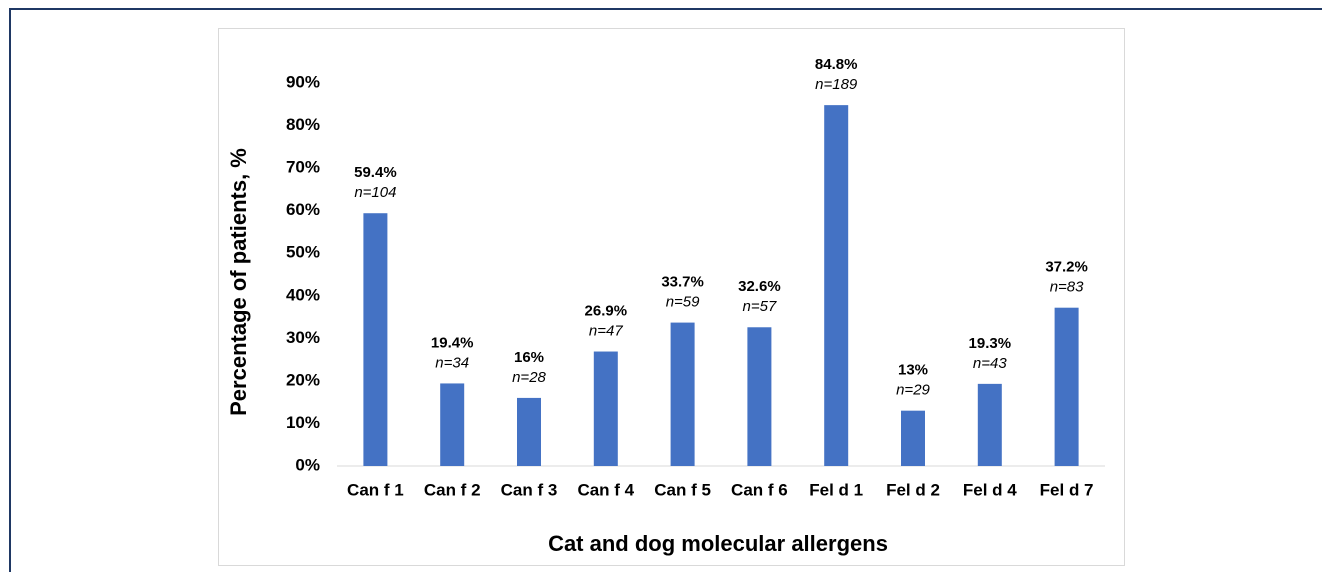 The height and width of the screenshot is (572, 1322). Describe the element at coordinates (913, 390) in the screenshot. I see `count-label: n=29` at that location.